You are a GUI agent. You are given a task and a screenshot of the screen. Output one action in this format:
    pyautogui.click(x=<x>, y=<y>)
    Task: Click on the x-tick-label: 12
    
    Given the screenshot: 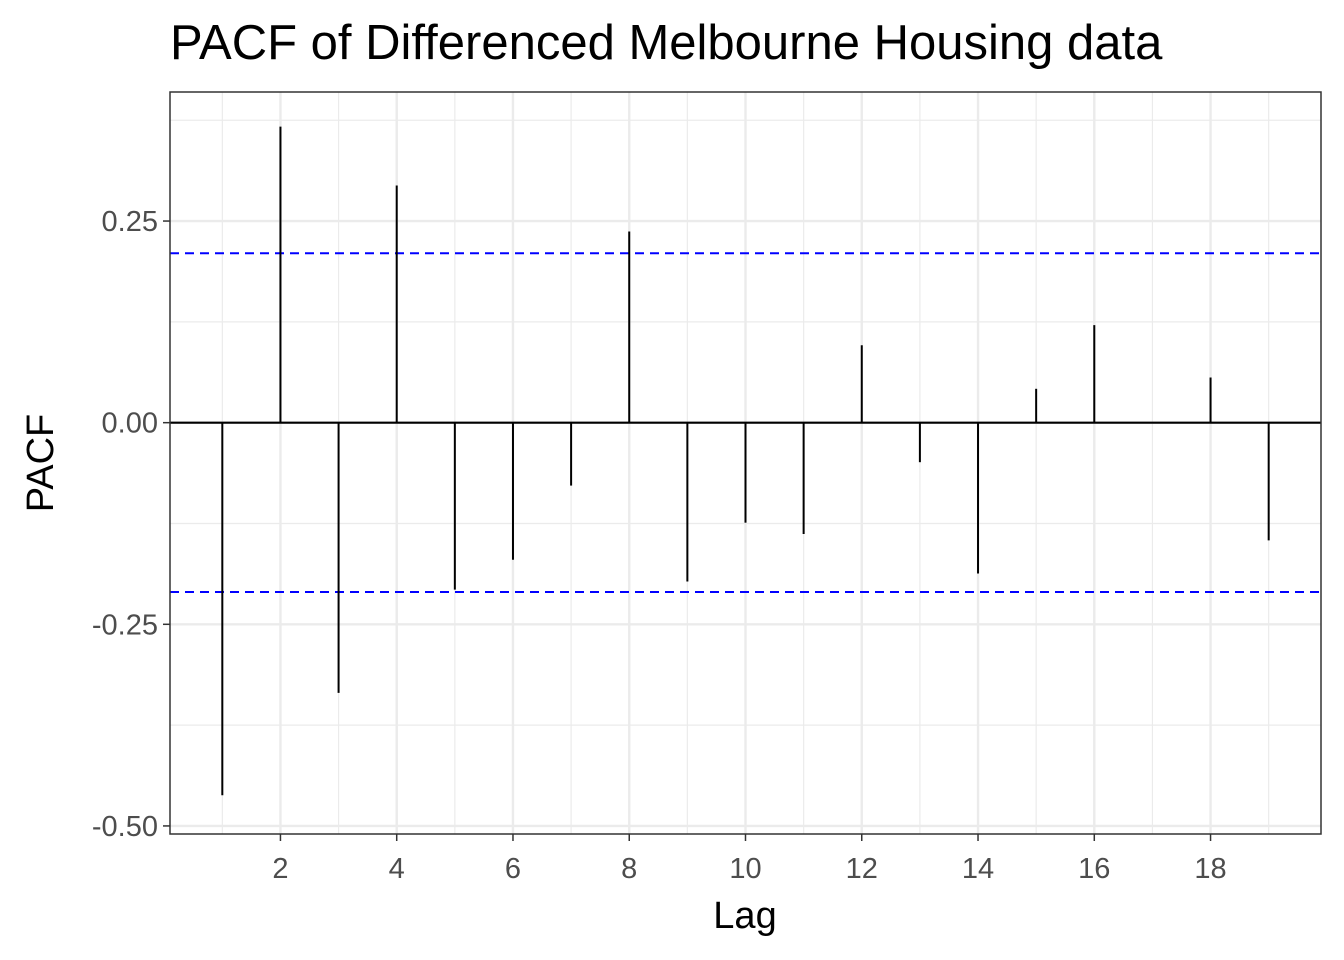 What is the action you would take?
    pyautogui.click(x=862, y=869)
    